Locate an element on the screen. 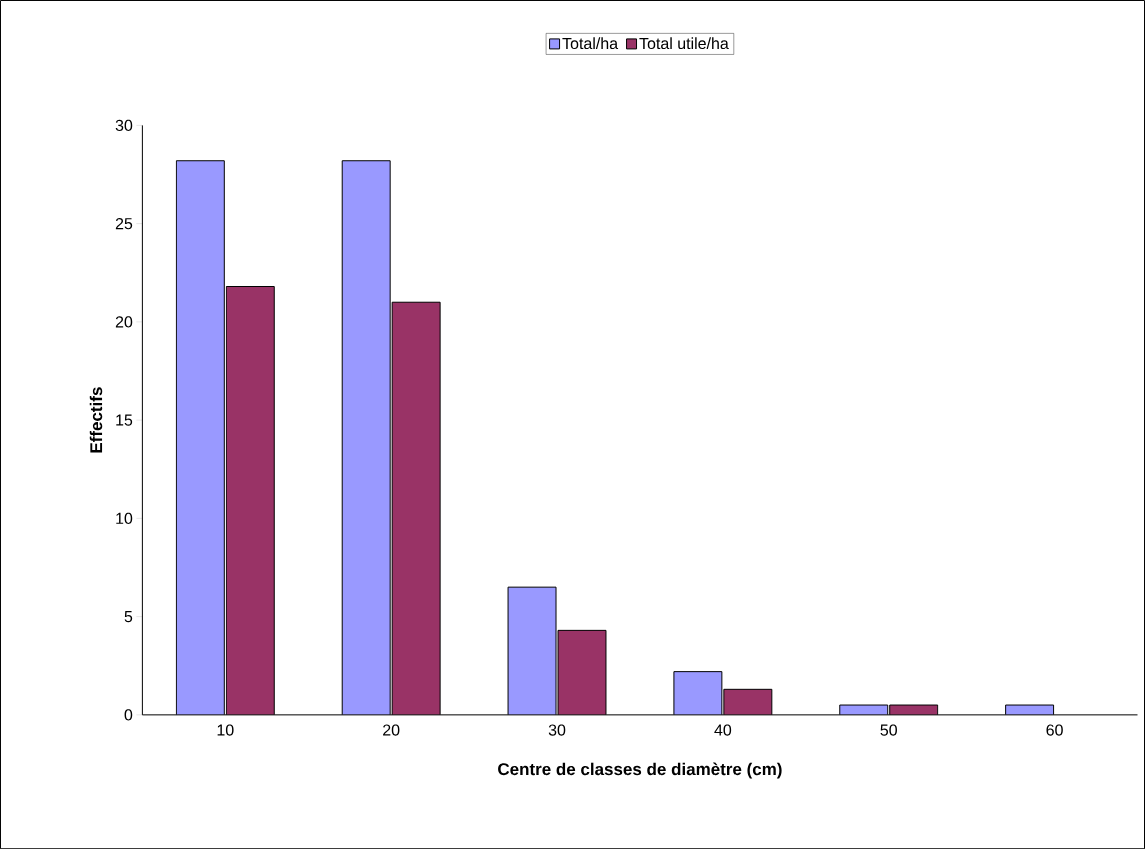 The height and width of the screenshot is (849, 1145). y-tick-label: 5 is located at coordinates (128, 616).